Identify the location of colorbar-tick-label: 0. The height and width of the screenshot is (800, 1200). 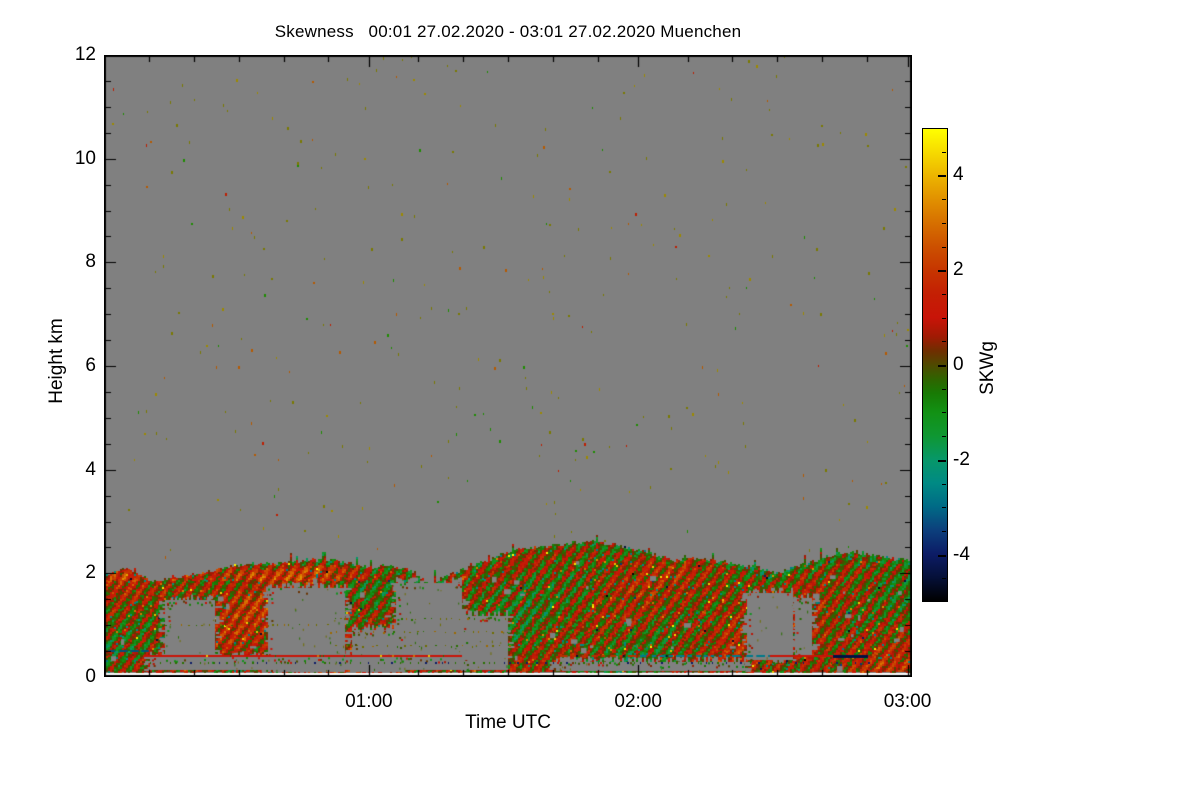
(958, 364).